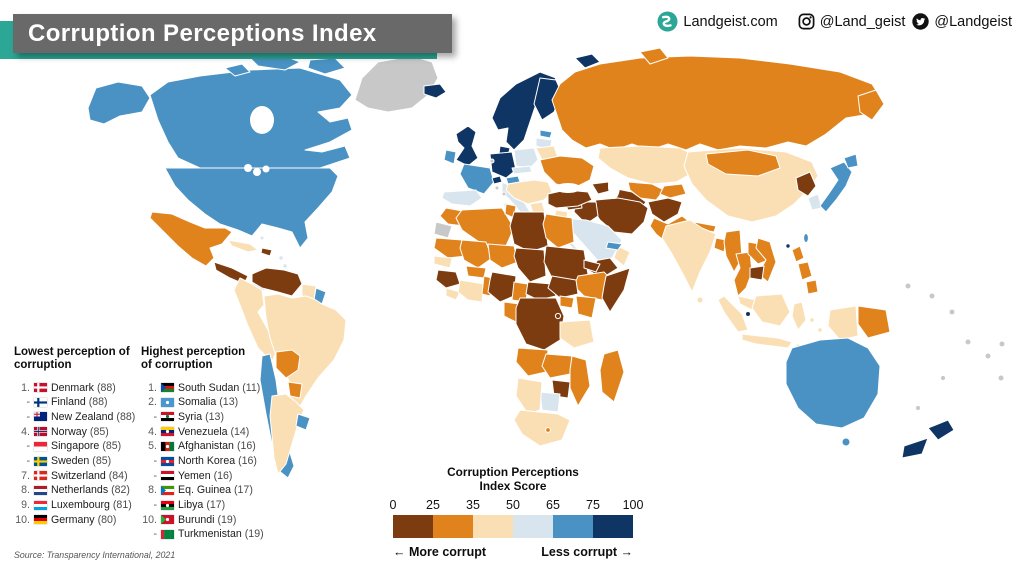 The image size is (1024, 576). I want to click on country-name: Syria, so click(190, 416).